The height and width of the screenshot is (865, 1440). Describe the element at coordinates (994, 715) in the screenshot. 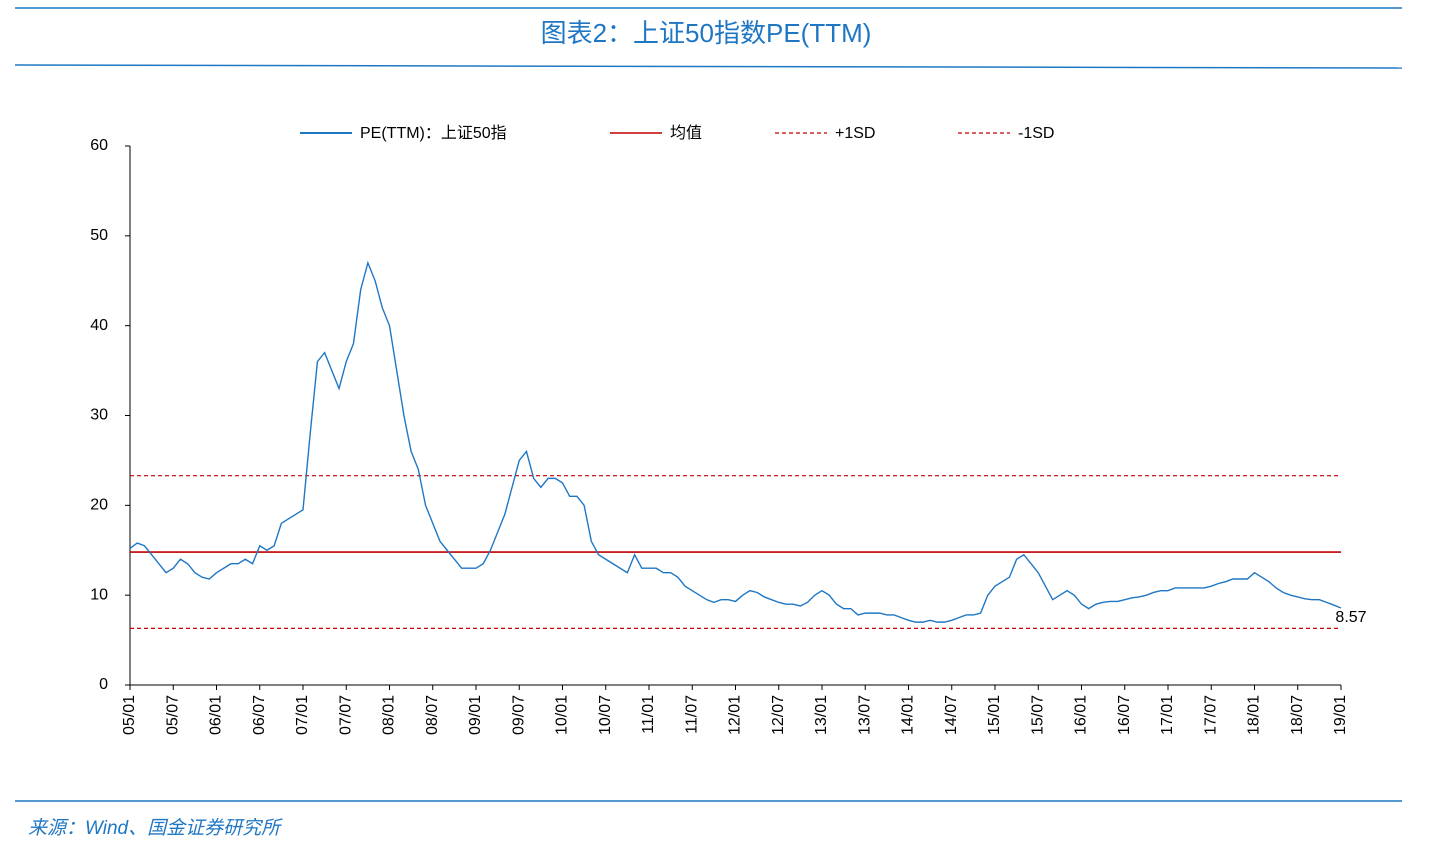

I see `x-tick-label: 15/01` at that location.